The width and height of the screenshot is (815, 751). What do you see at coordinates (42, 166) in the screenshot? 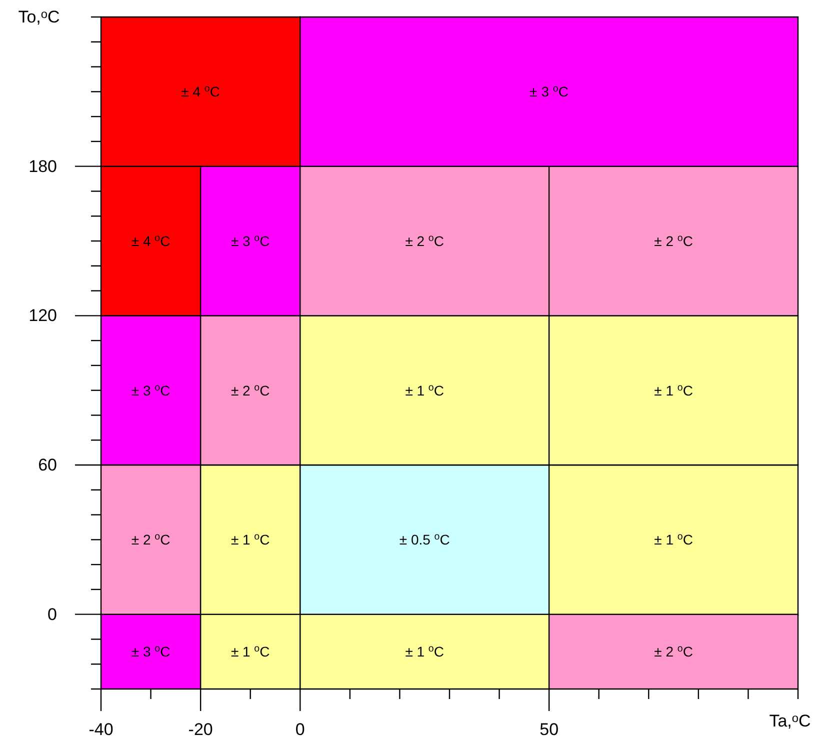
I see `y-tick-label: 180` at bounding box center [42, 166].